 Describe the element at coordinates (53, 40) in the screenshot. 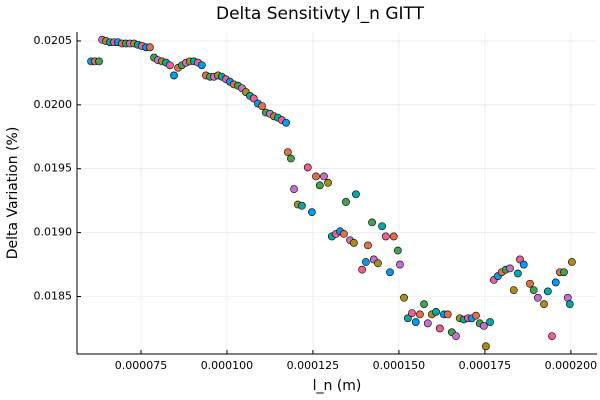

I see `y-tick-label: 0.0205` at that location.